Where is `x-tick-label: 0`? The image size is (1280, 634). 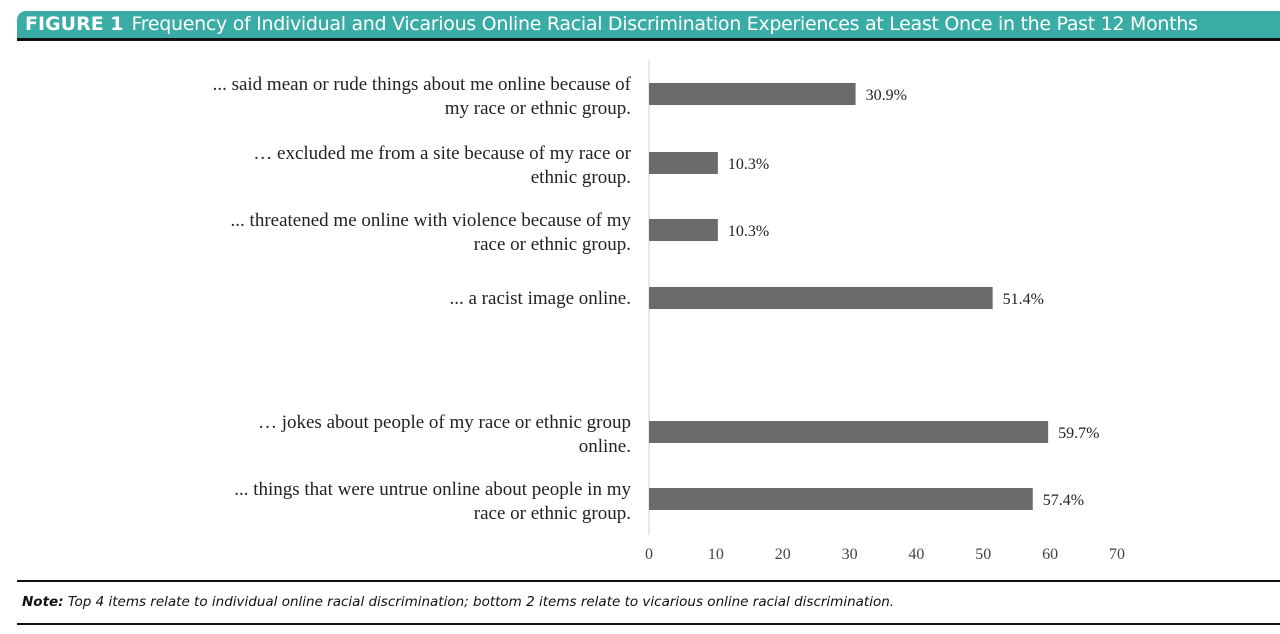
x-tick-label: 0 is located at coordinates (649, 554).